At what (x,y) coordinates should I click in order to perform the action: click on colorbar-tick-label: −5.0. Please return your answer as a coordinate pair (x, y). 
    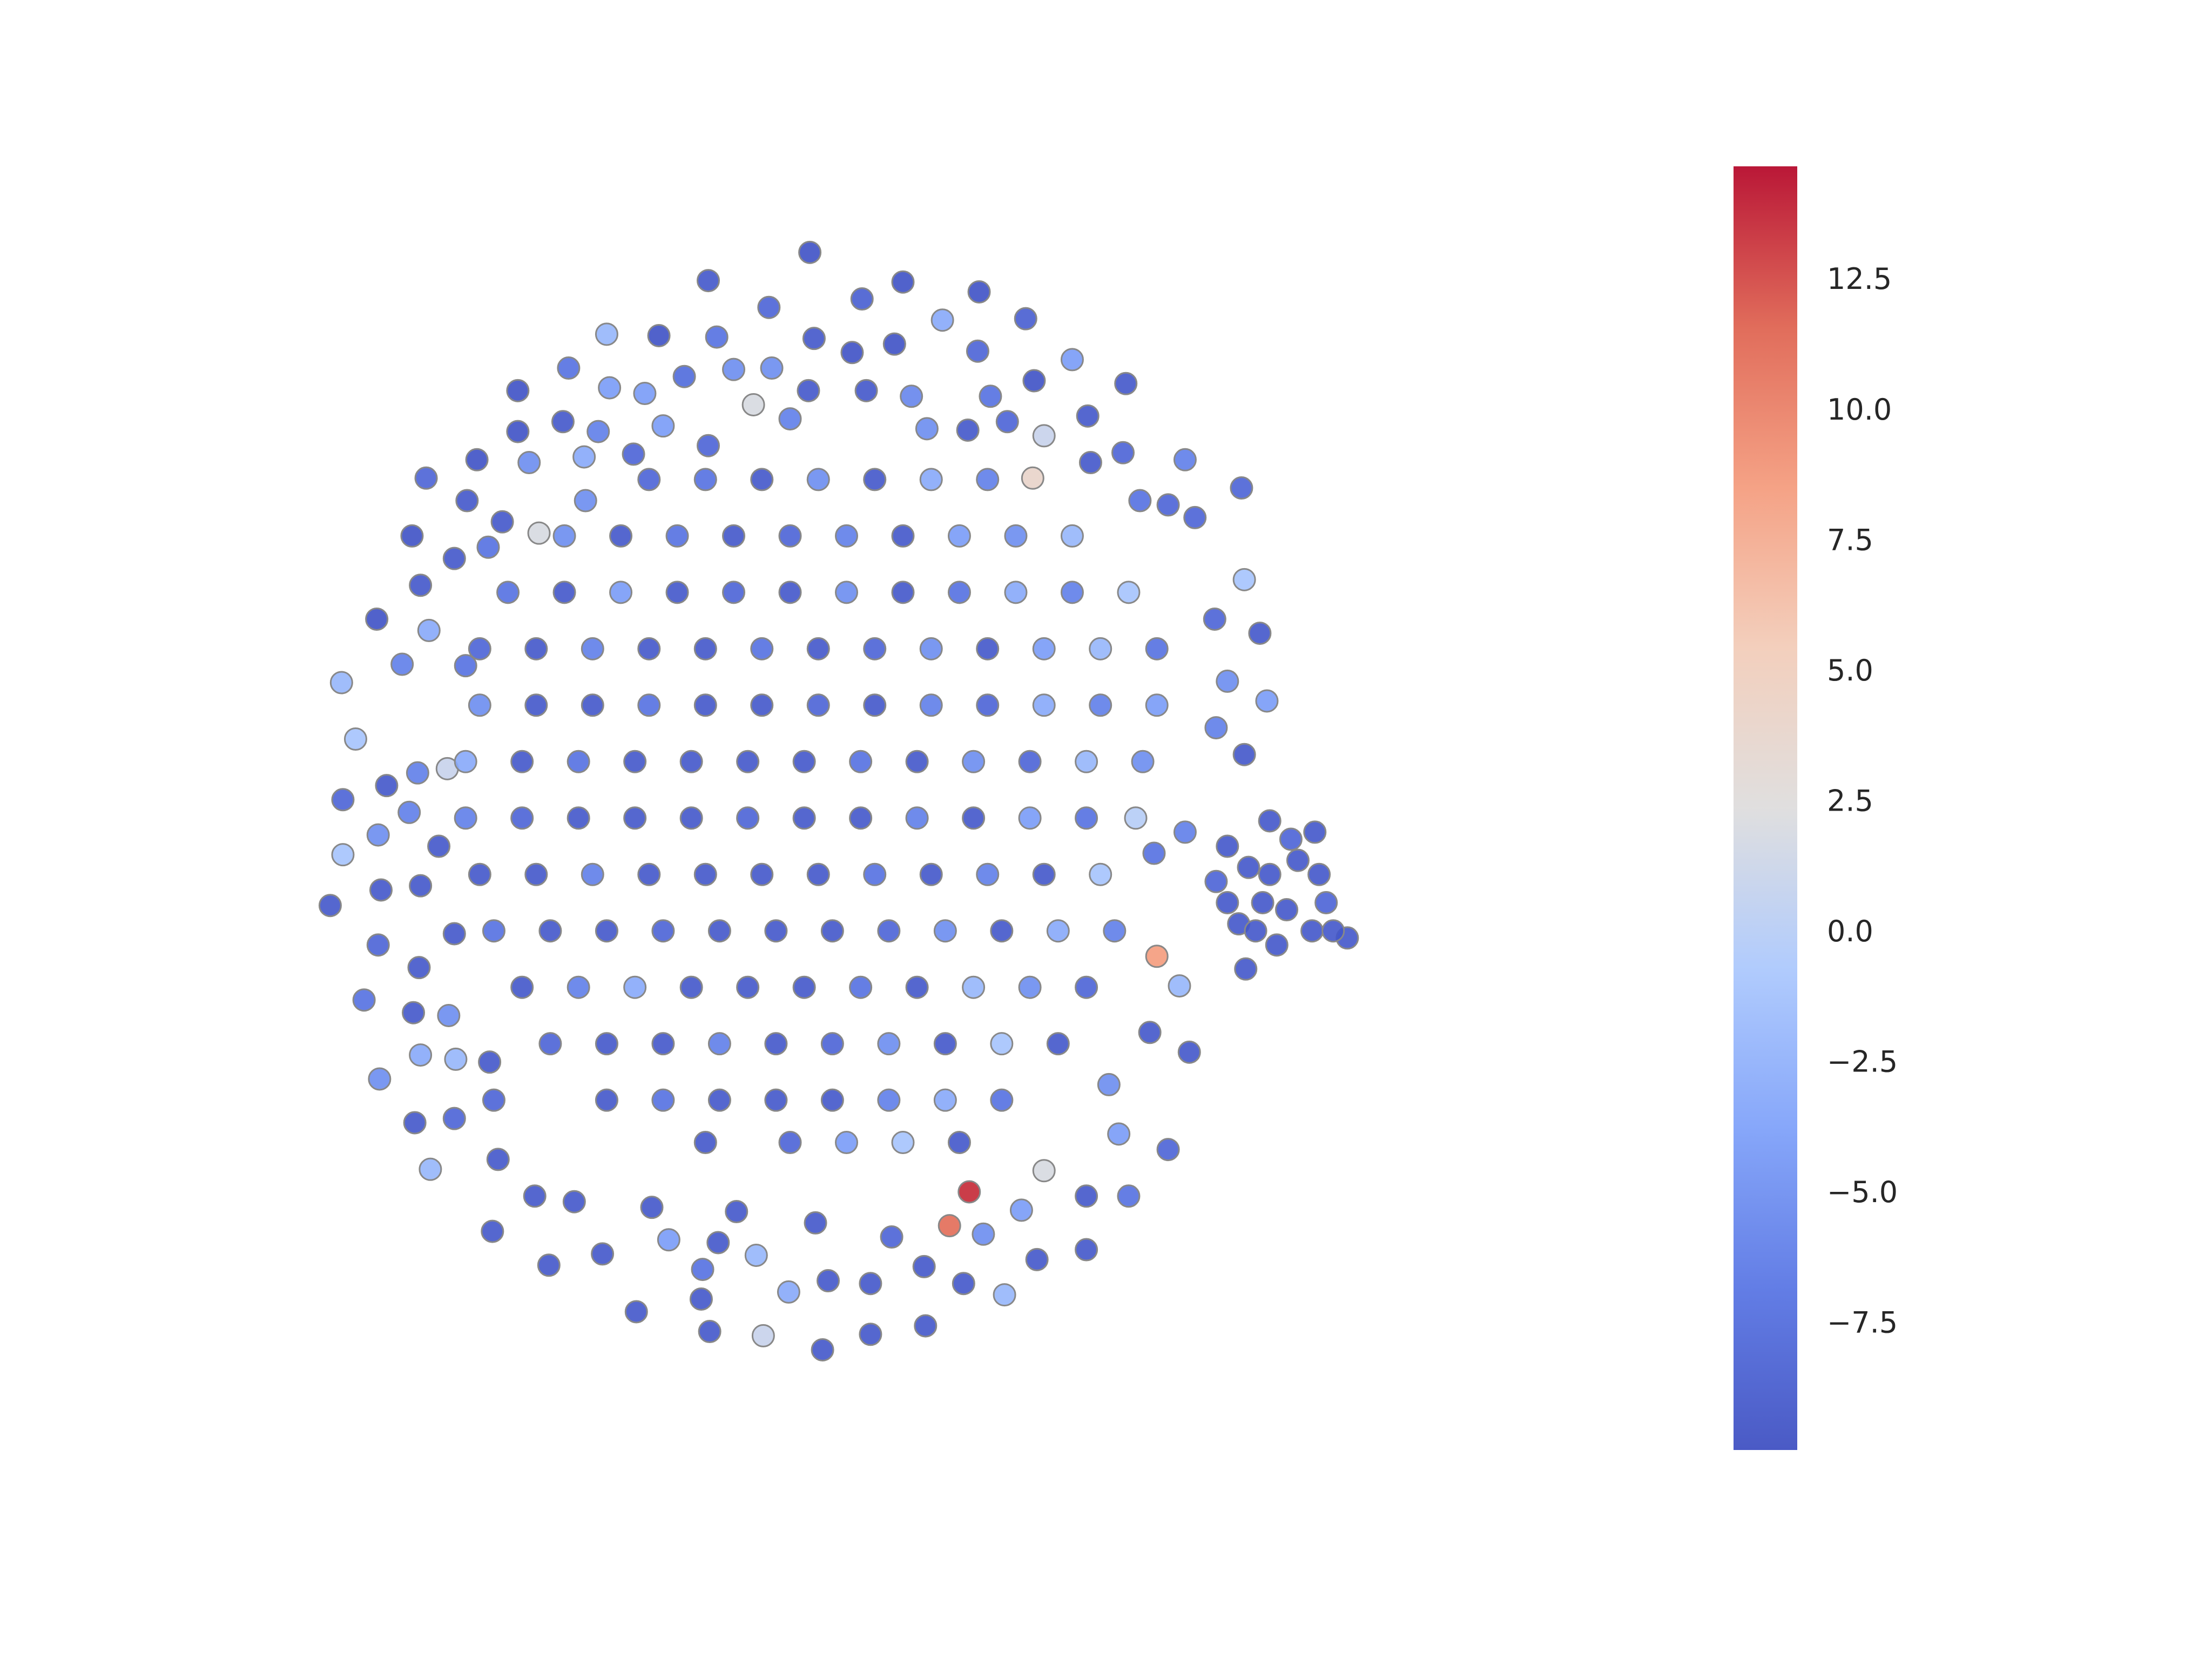
    Looking at the image, I should click on (1862, 1192).